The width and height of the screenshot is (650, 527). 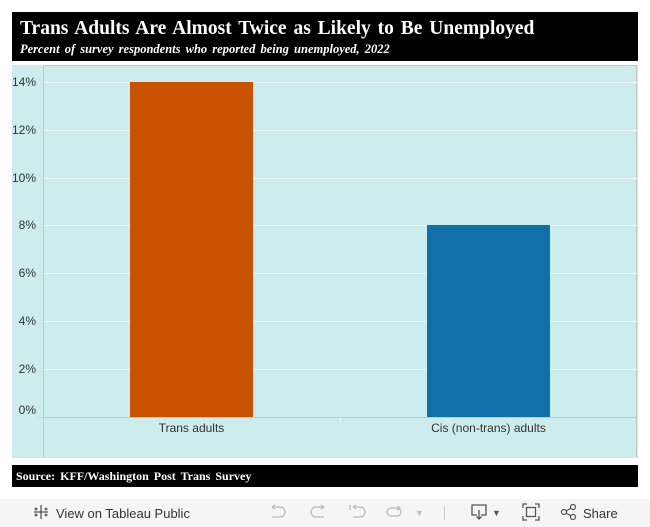 I want to click on source-text: Source: KFF/Washington Post Trans Survey, so click(x=134, y=476).